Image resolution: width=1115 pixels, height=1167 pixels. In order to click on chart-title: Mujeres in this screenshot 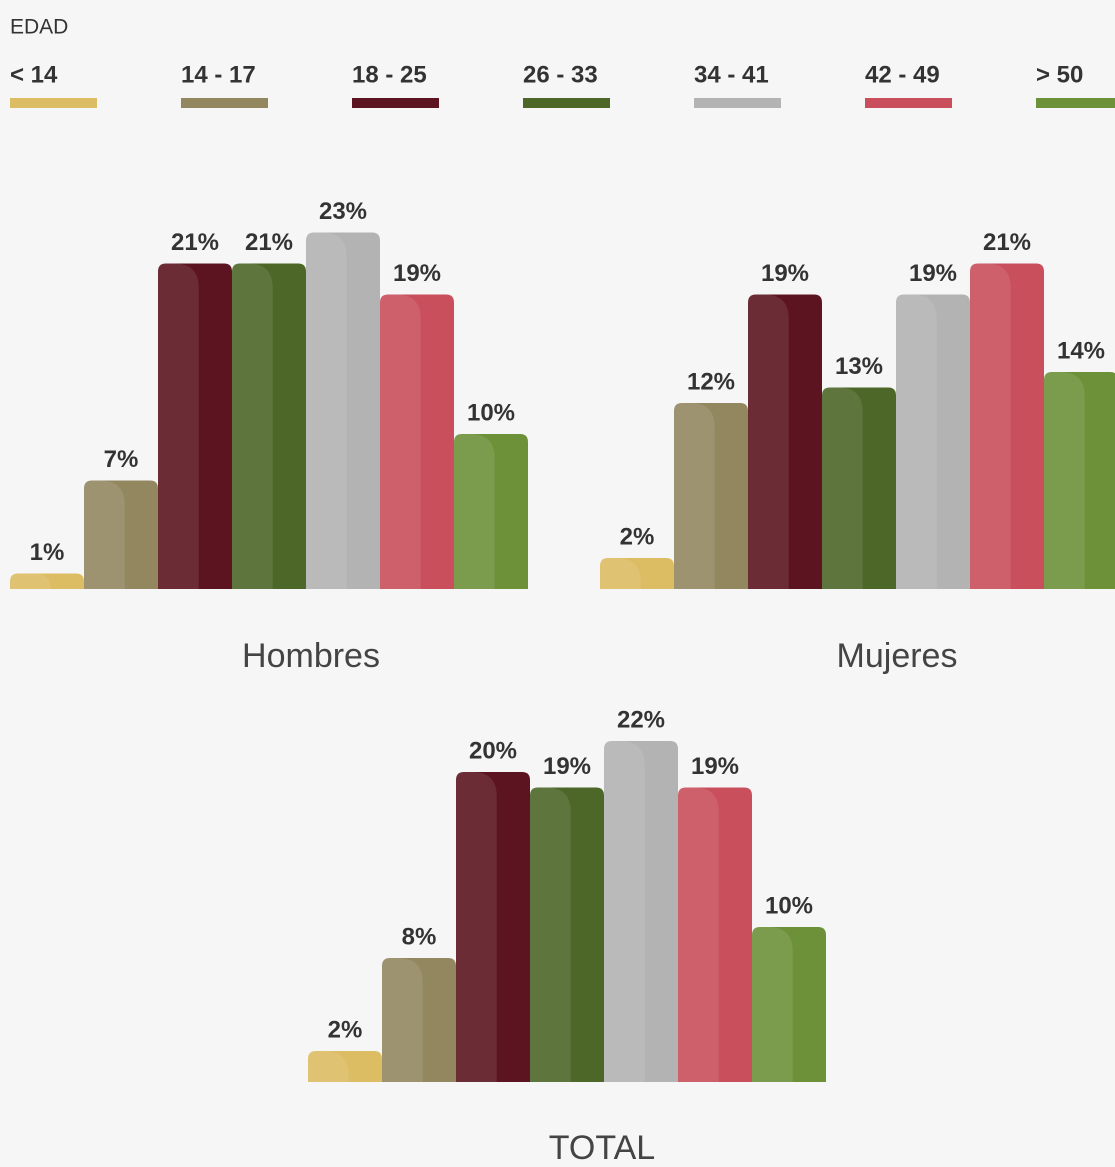, I will do `click(897, 656)`.